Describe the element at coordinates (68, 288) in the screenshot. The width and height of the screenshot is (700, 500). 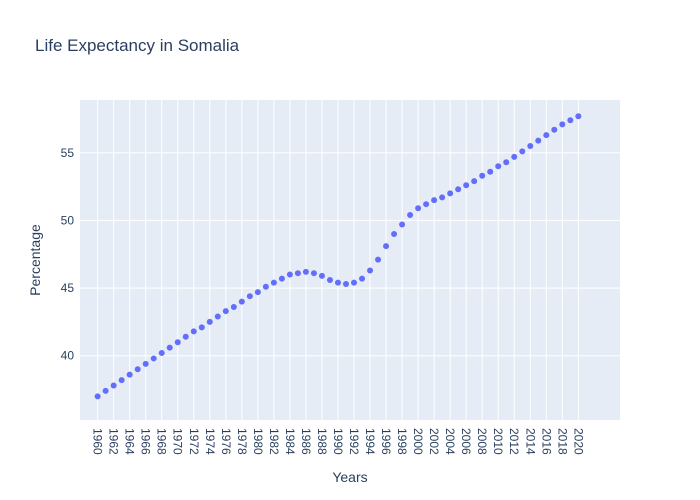
I see `y-tick-label: 45` at that location.